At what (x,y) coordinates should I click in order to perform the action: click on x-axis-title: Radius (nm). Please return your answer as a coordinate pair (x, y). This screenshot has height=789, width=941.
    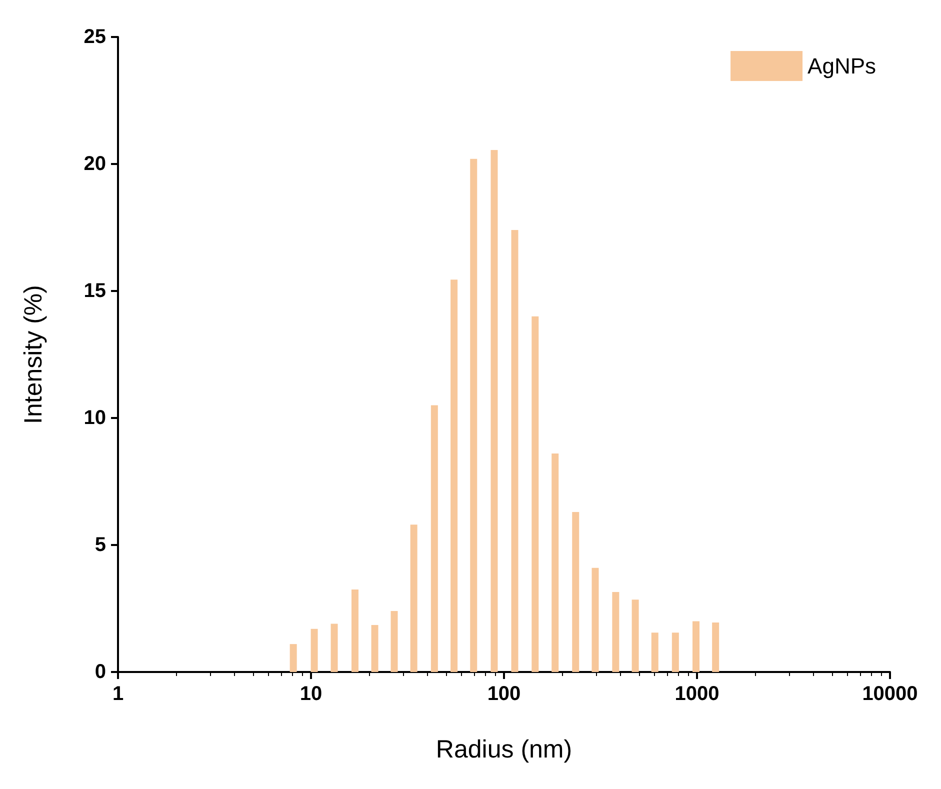
    Looking at the image, I should click on (504, 750).